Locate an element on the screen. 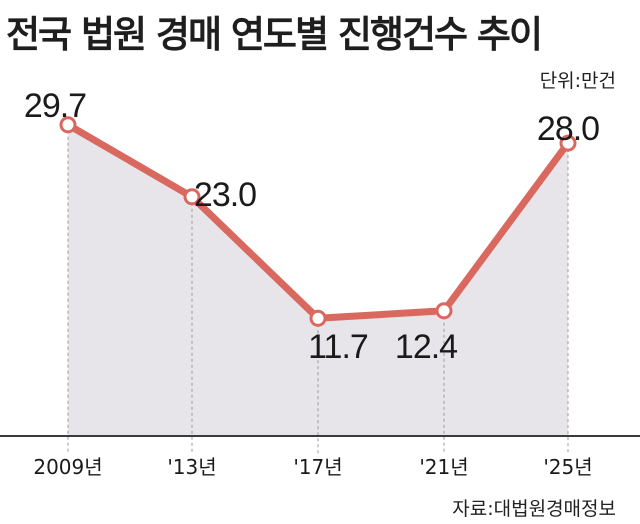  x-tick-label: '25년 is located at coordinates (567, 467).